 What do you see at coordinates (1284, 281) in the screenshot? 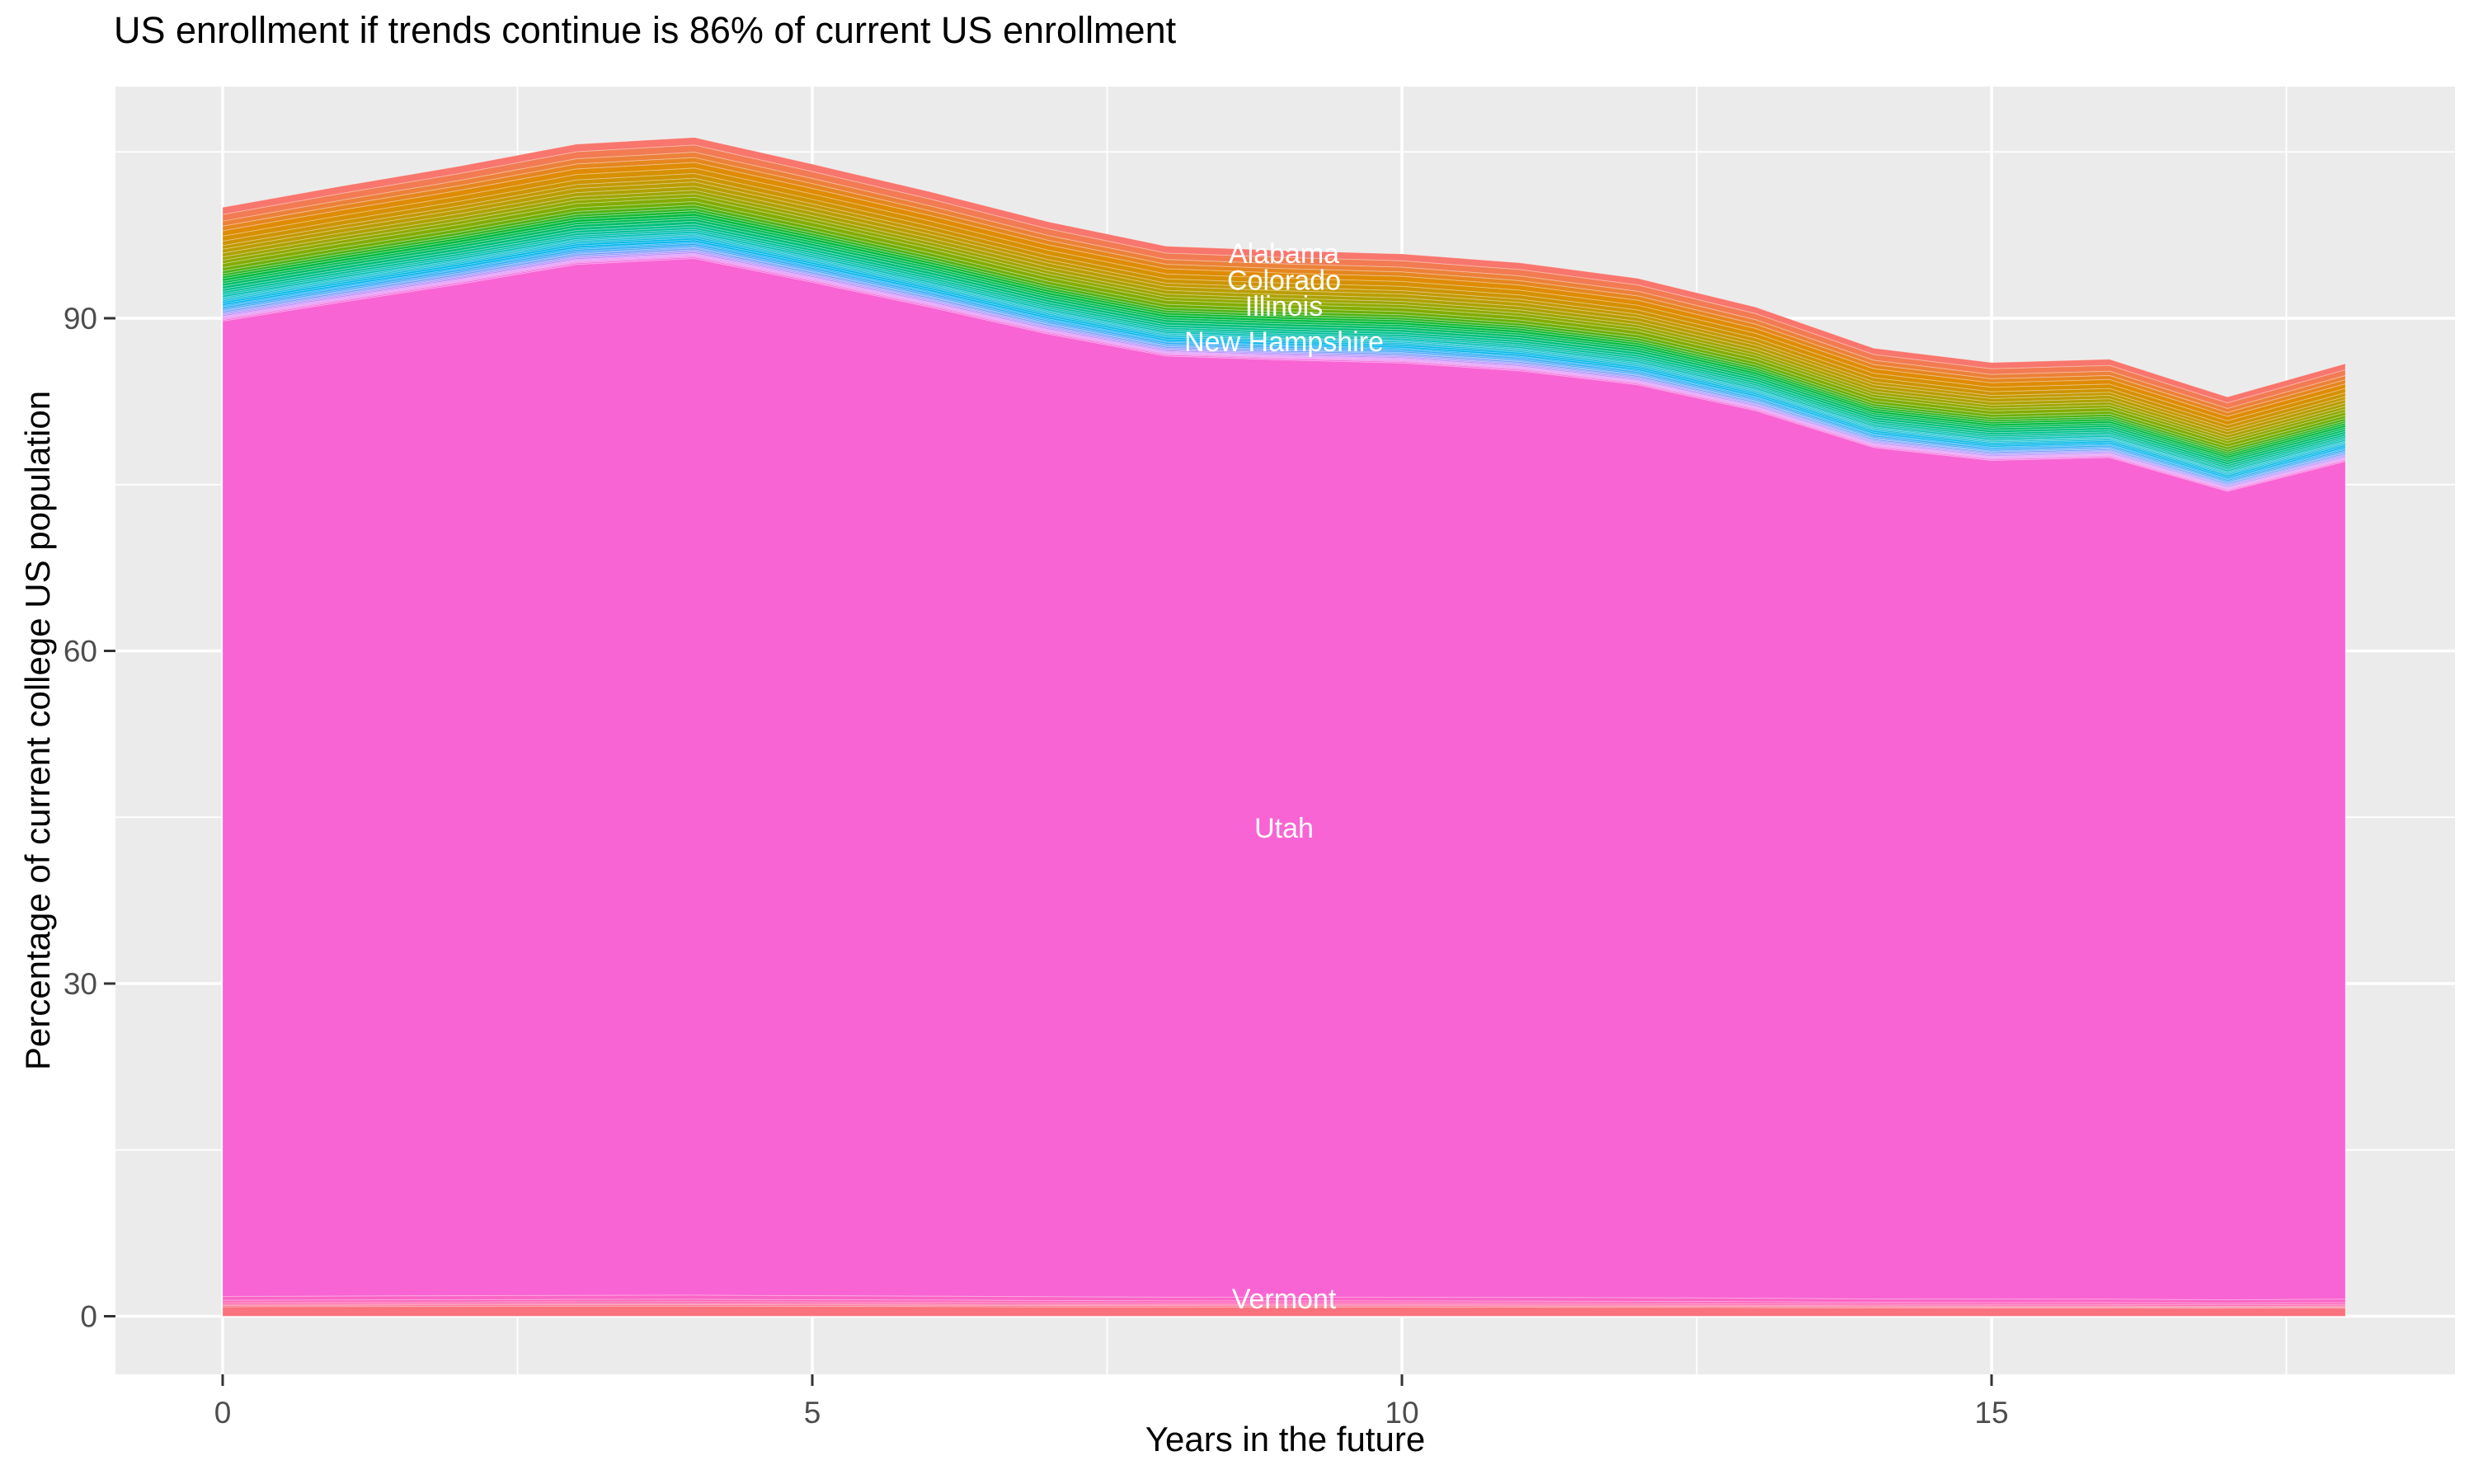
I see `state-label-colorado: Colorado` at bounding box center [1284, 281].